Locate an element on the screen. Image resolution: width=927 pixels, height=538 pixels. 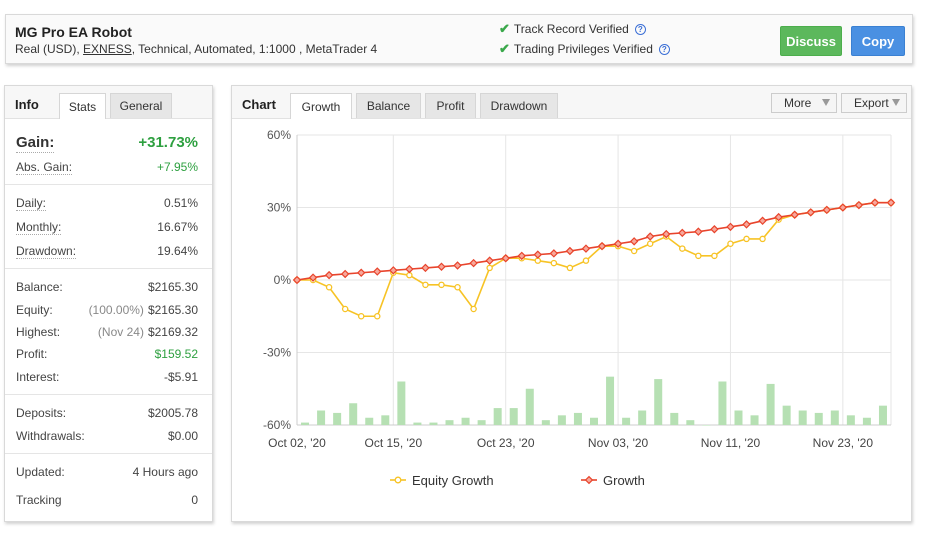
gain-label: Gain: is located at coordinates (35, 143).